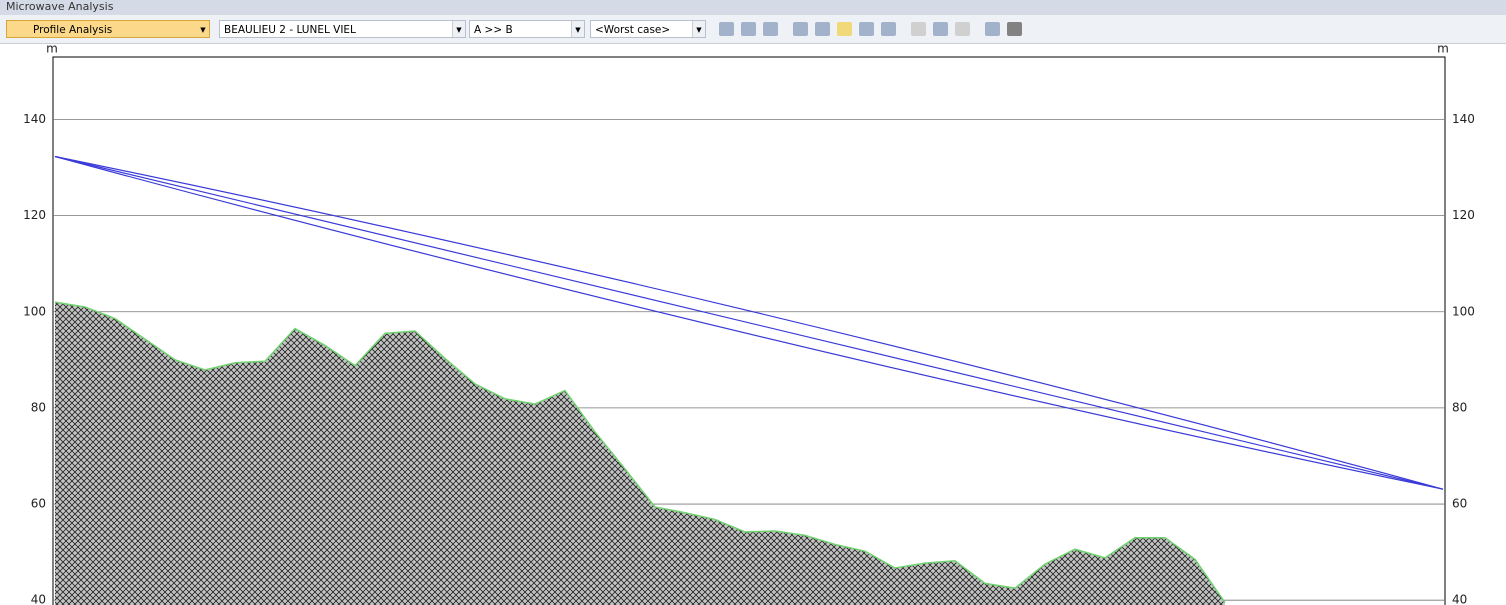  I want to click on case-text: <Worst case>, so click(633, 30).